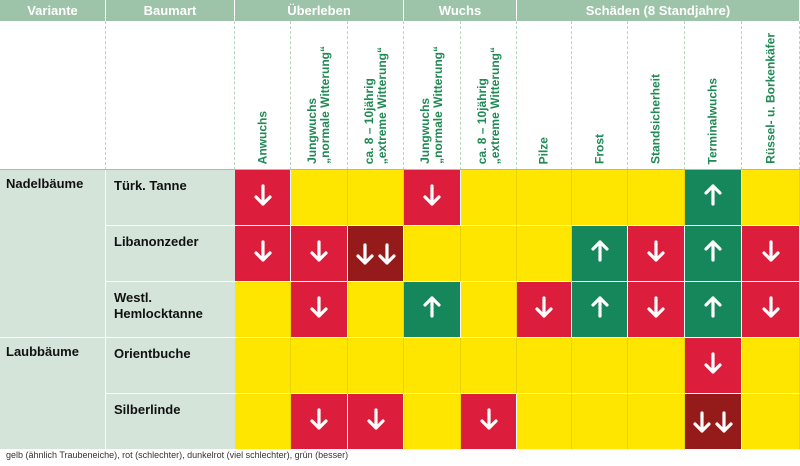 The image size is (800, 466). Describe the element at coordinates (263, 95) in the screenshot. I see `column-header: Anwuchs` at that location.